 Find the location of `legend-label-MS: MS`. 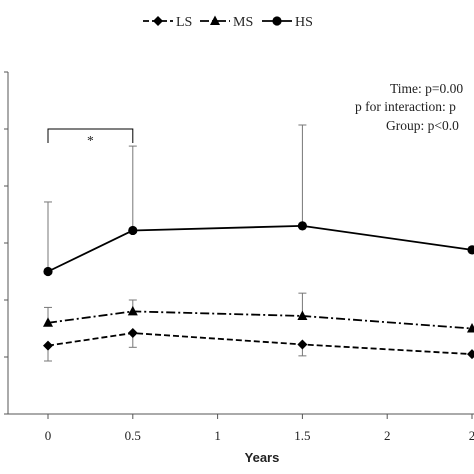

legend-label-MS: MS is located at coordinates (243, 22).